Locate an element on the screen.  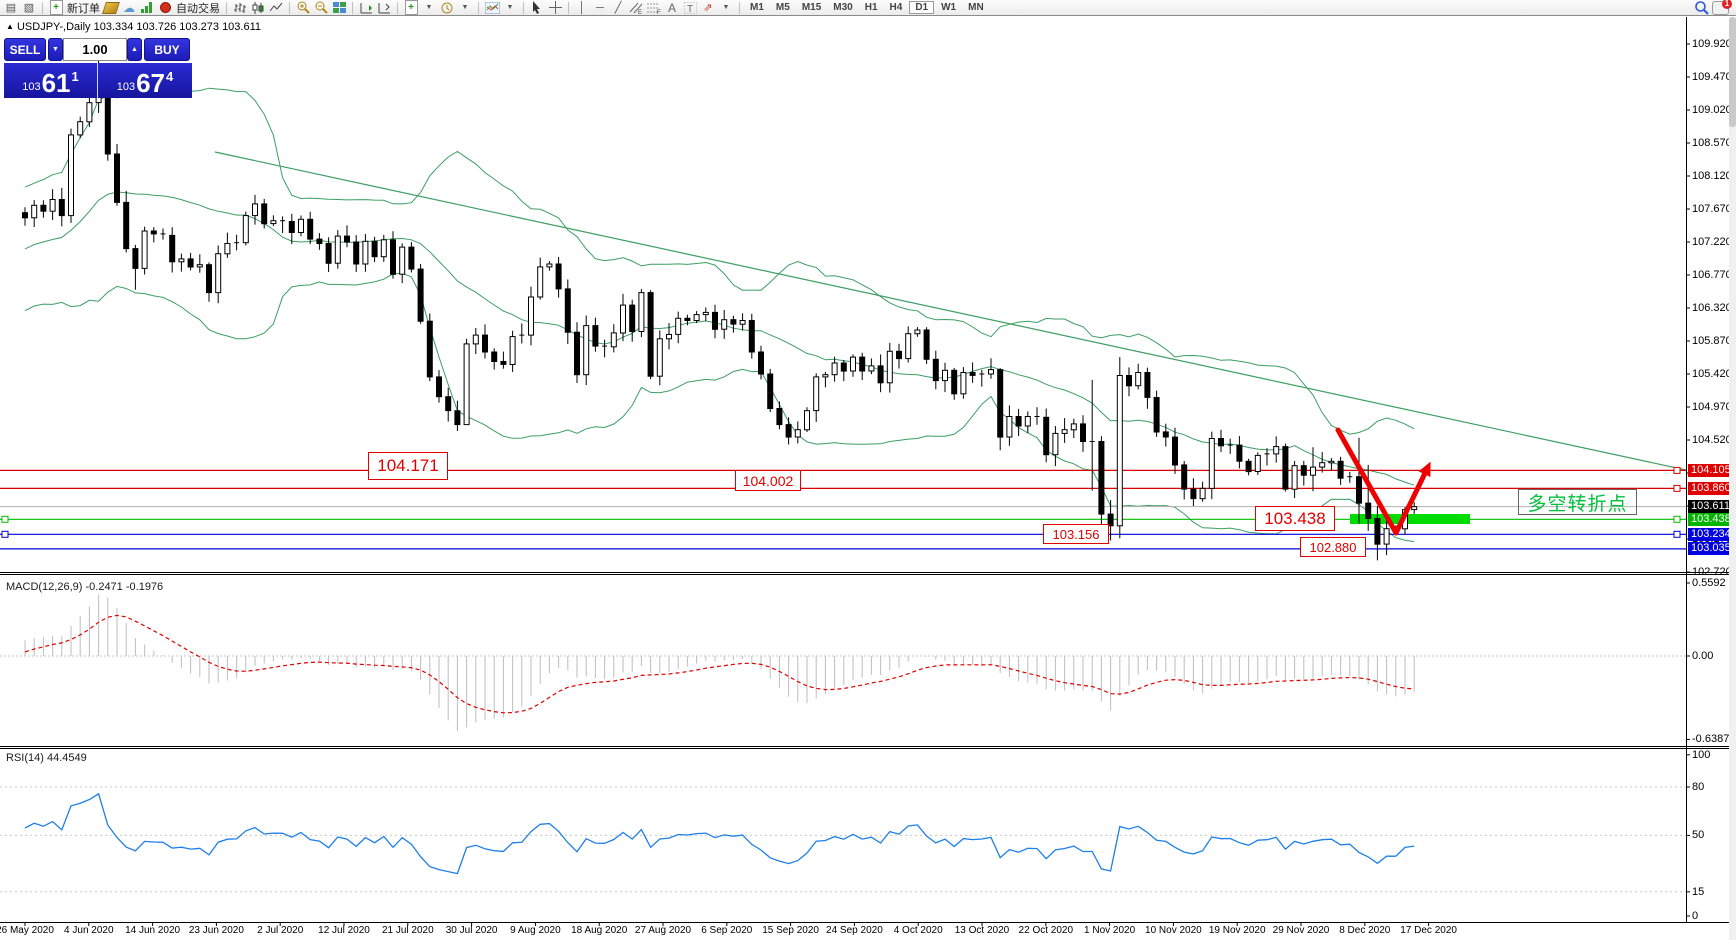
date-label: 4 Jun 2020 is located at coordinates (89, 930).